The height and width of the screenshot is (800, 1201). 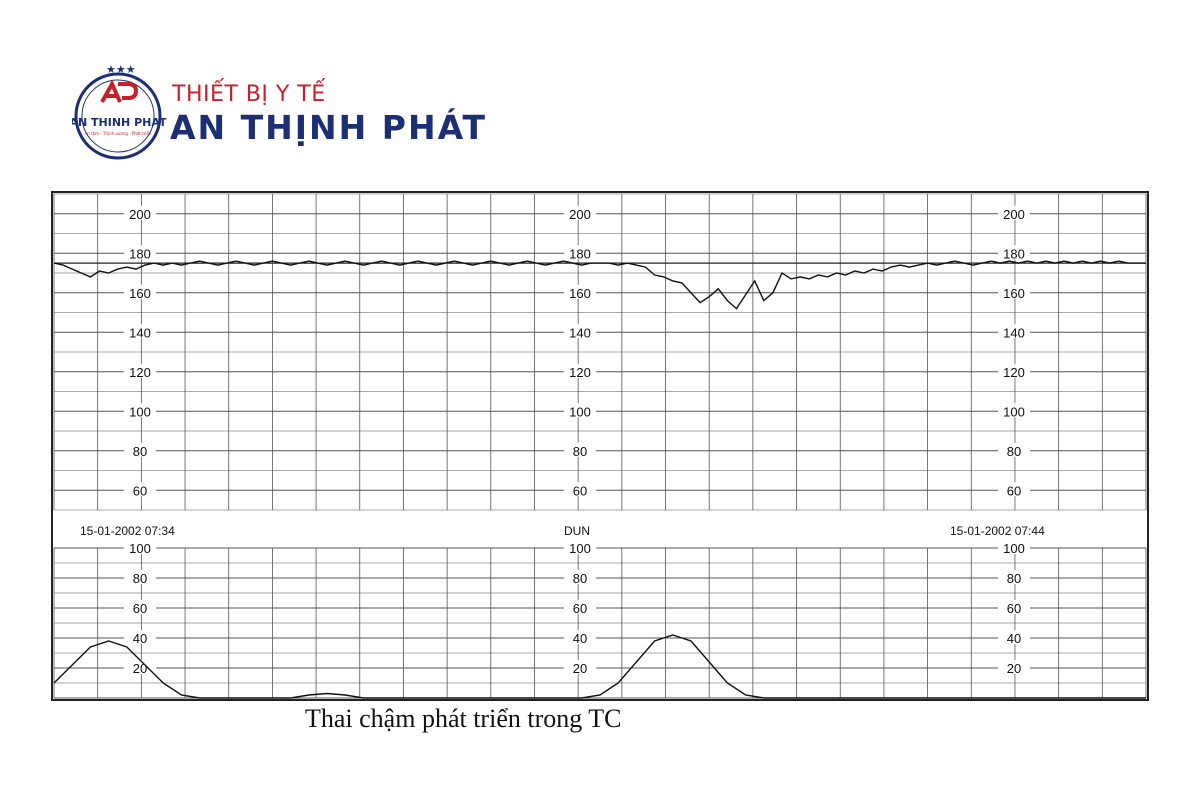 What do you see at coordinates (127, 531) in the screenshot?
I see `timestamp-left: 15-01-2002 07:34` at bounding box center [127, 531].